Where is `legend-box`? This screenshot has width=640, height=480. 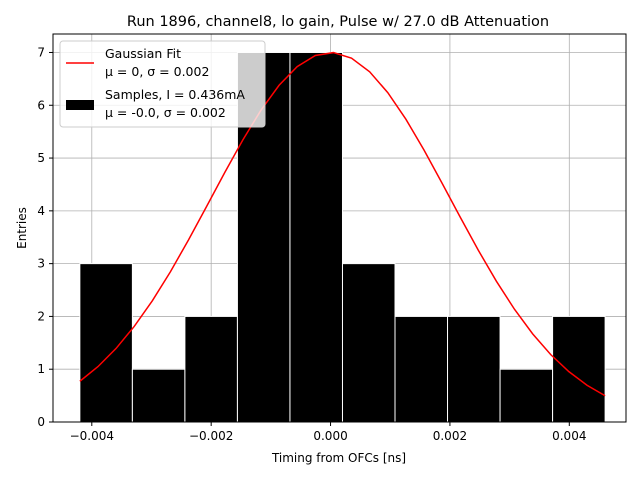
legend-box is located at coordinates (162, 84).